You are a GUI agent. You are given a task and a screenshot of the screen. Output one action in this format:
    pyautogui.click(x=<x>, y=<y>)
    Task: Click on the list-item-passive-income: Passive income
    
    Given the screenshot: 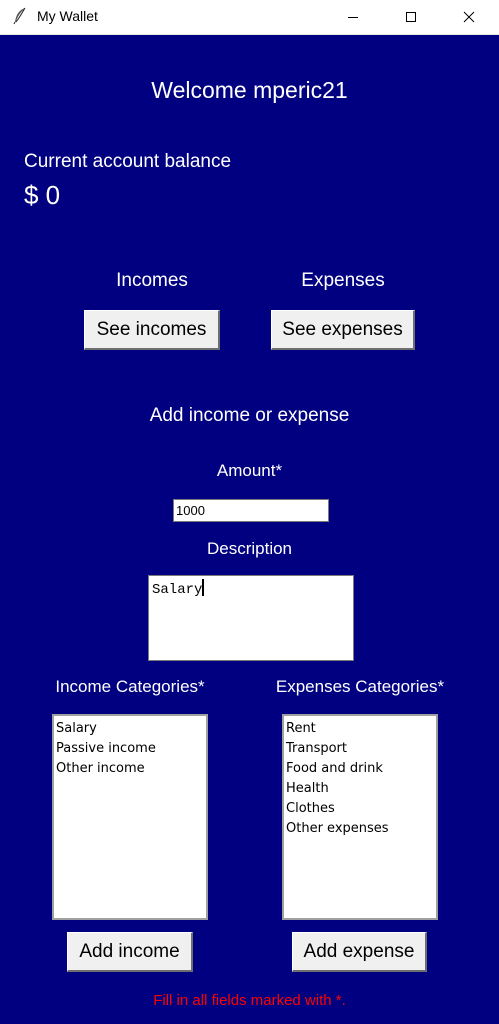 What is the action you would take?
    pyautogui.click(x=106, y=748)
    